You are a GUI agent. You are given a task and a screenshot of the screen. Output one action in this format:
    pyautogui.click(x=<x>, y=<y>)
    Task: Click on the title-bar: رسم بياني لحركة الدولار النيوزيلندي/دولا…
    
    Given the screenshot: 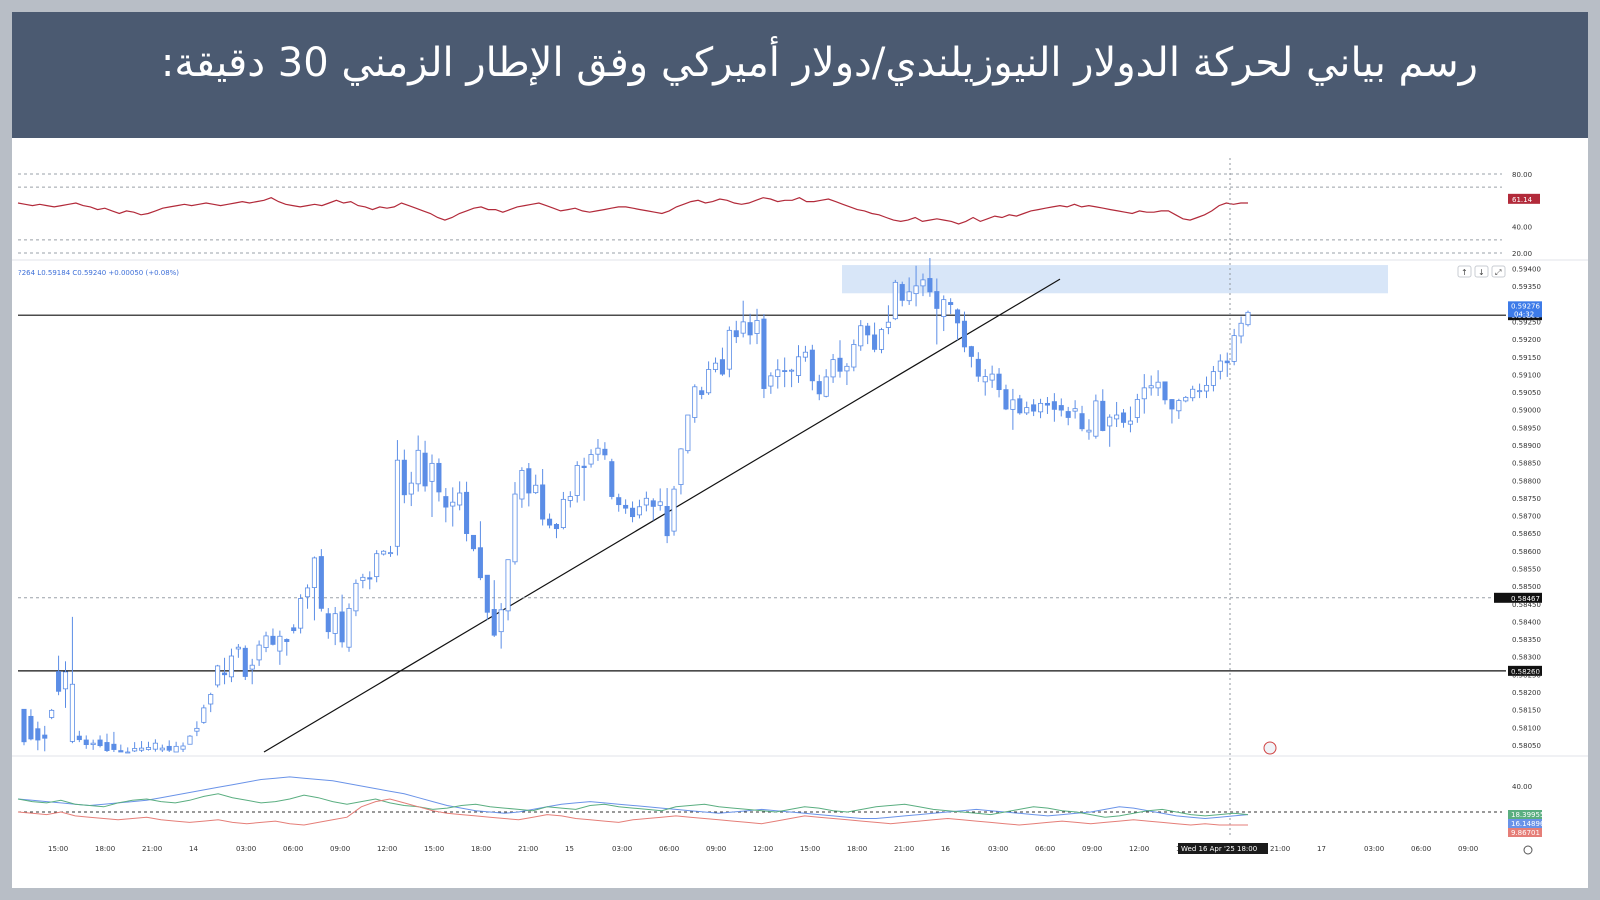 What is the action you would take?
    pyautogui.click(x=800, y=75)
    